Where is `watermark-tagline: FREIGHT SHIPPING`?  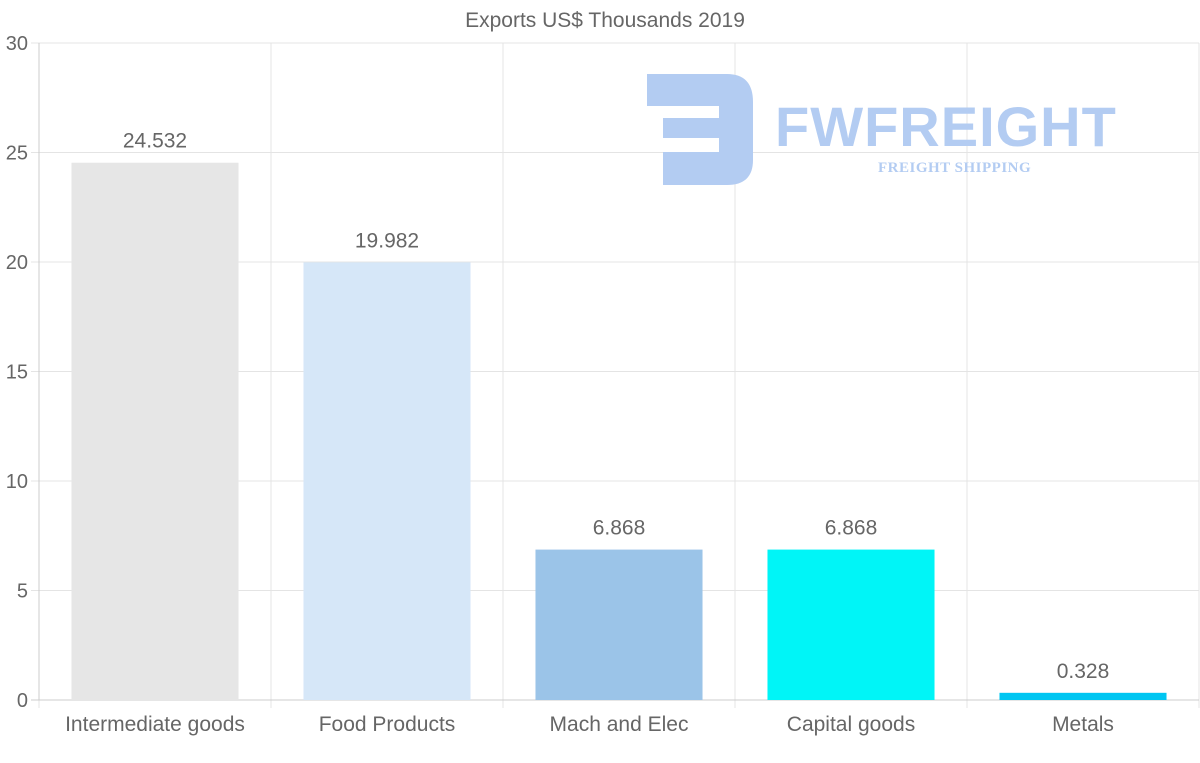
watermark-tagline: FREIGHT SHIPPING is located at coordinates (955, 168).